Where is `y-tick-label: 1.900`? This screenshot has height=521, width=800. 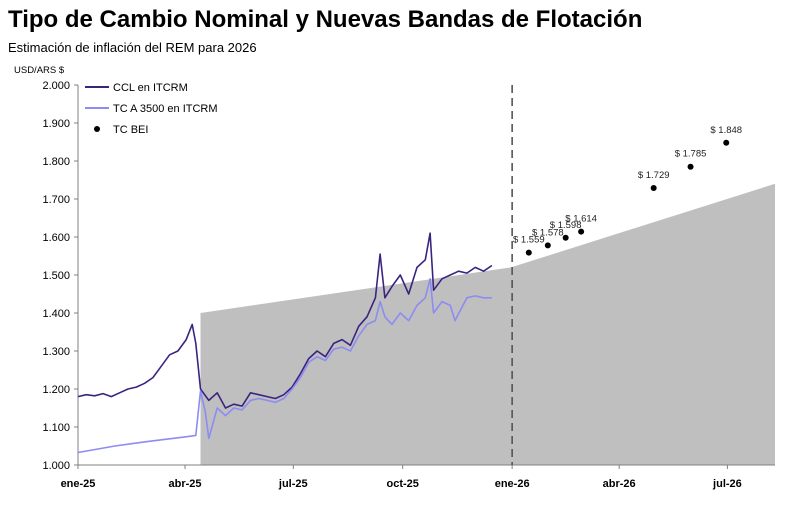
y-tick-label: 1.900 is located at coordinates (56, 124).